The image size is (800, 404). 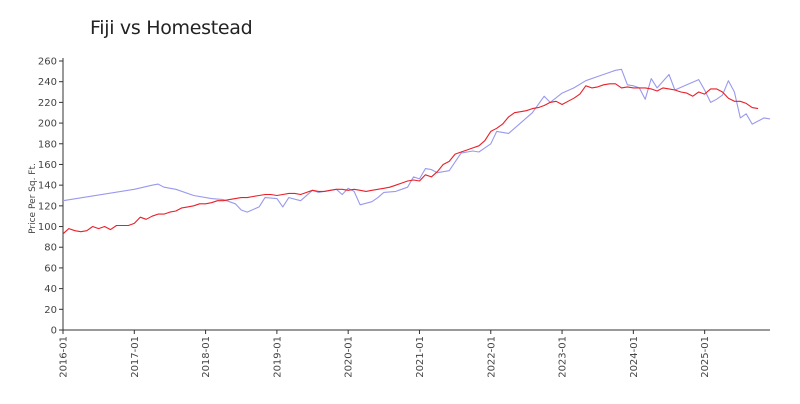 What do you see at coordinates (54, 331) in the screenshot?
I see `y-tick-label: 0` at bounding box center [54, 331].